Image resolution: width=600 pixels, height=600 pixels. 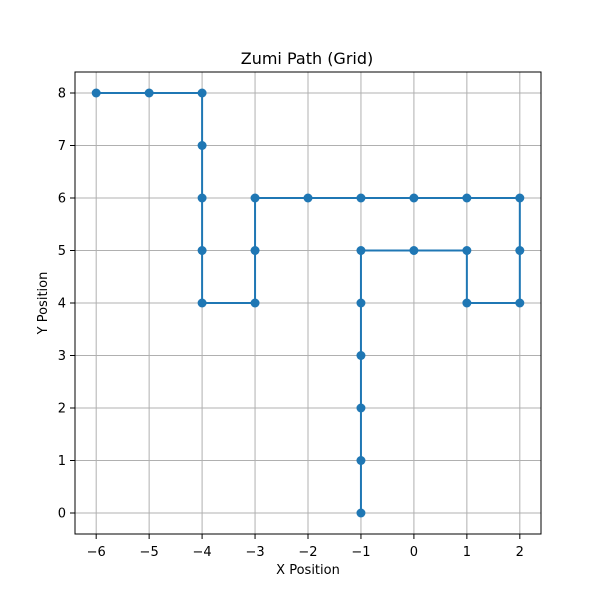 I want to click on y-tick-label: 5, so click(x=62, y=251).